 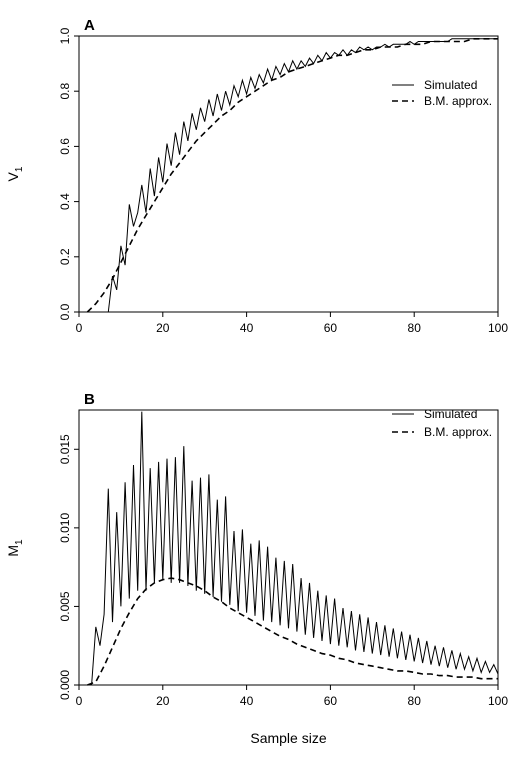 What do you see at coordinates (65, 685) in the screenshot?
I see `y-tick-label: 0.000` at bounding box center [65, 685].